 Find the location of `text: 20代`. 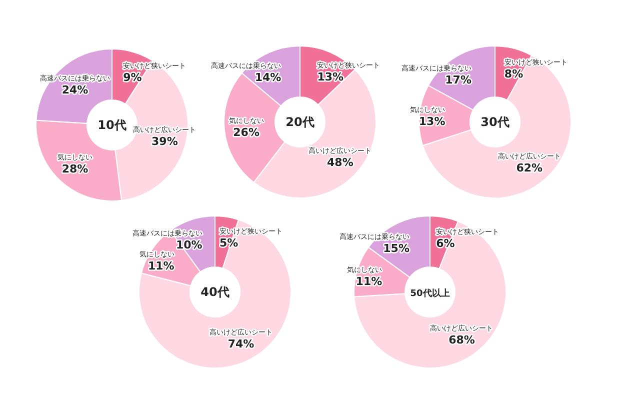

text: 20代 is located at coordinates (300, 122).